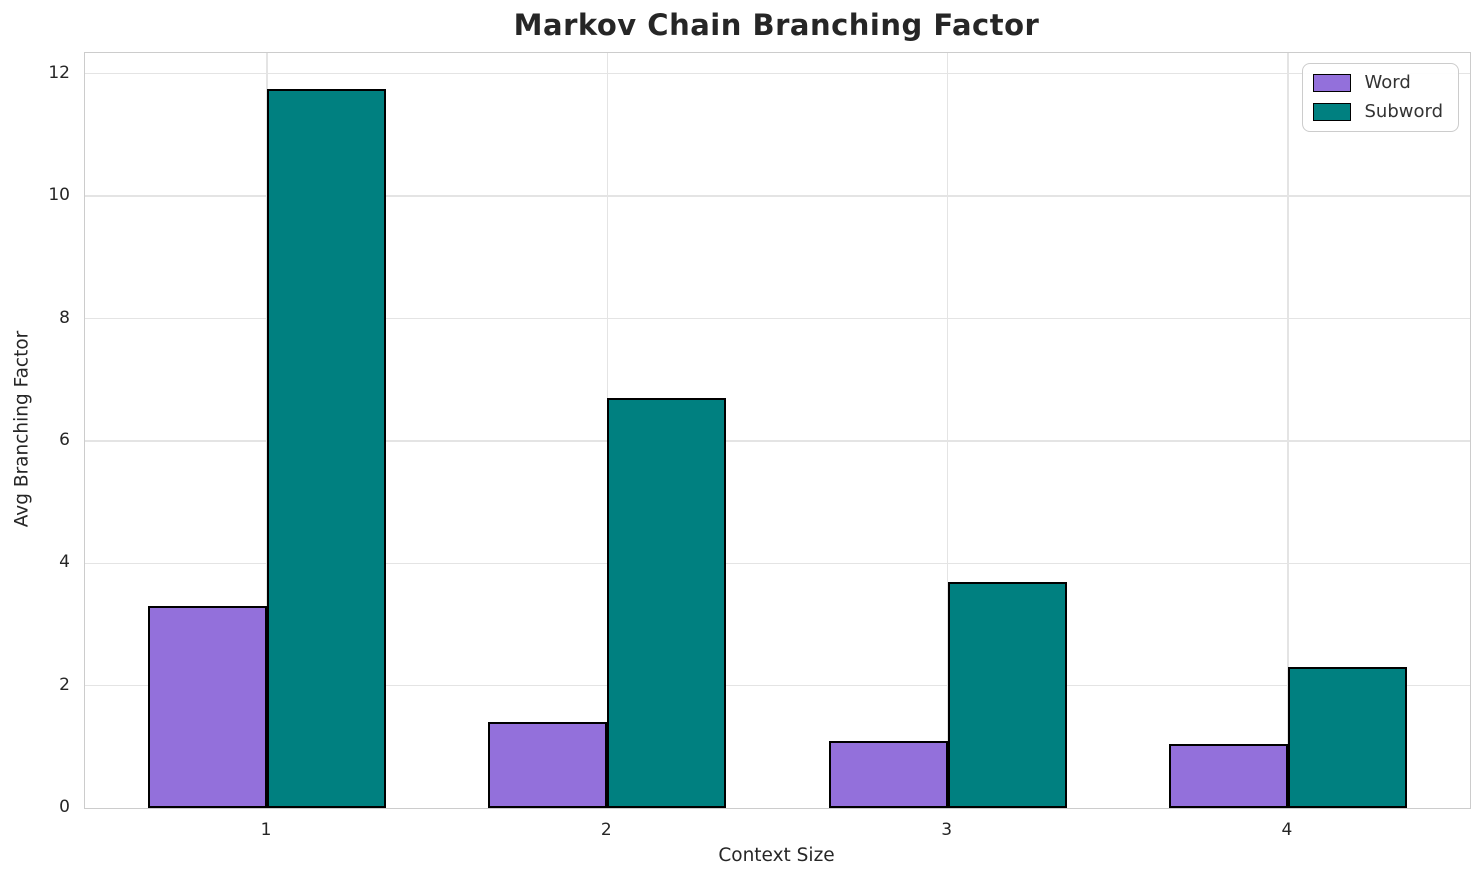  What do you see at coordinates (64, 807) in the screenshot?
I see `y-tick-label-0: 0` at bounding box center [64, 807].